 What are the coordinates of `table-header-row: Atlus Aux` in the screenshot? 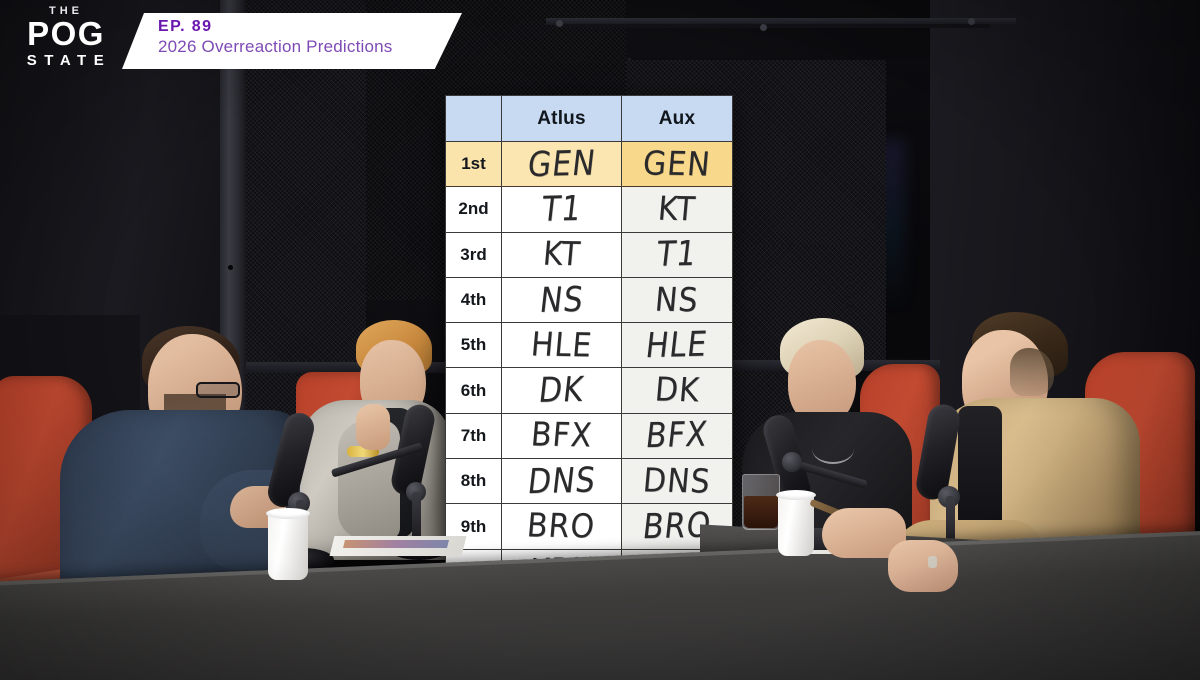 It's located at (589, 118).